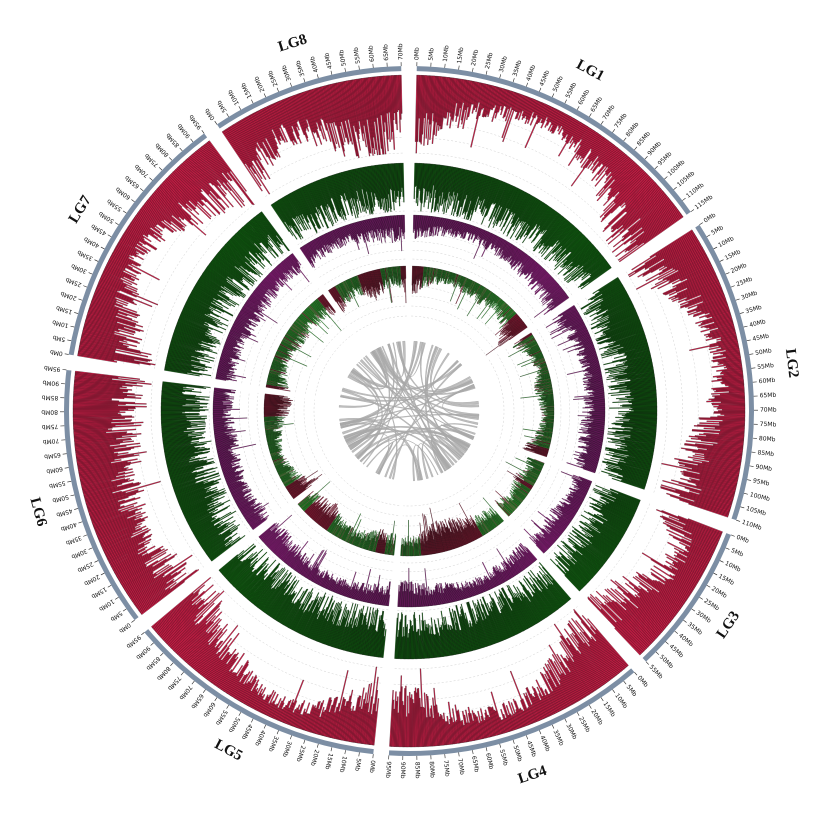 This screenshot has width=819, height=819. What do you see at coordinates (654, 148) in the screenshot?
I see `tick-label: 90Mb` at bounding box center [654, 148].